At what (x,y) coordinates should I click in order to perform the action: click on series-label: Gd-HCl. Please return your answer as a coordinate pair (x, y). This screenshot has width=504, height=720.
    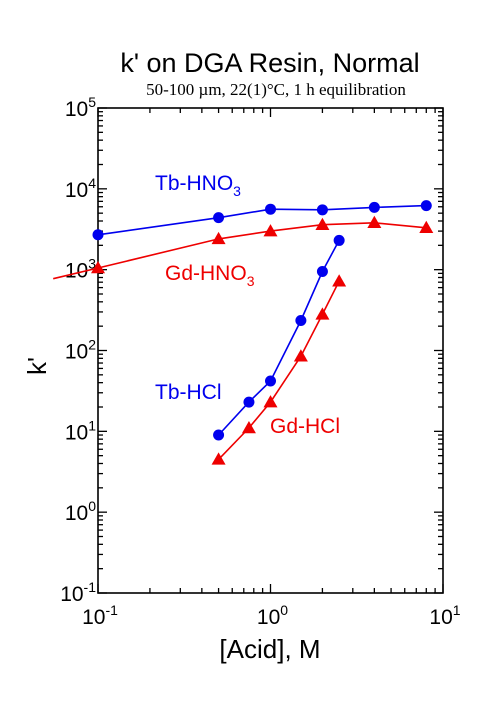
    Looking at the image, I should click on (305, 426).